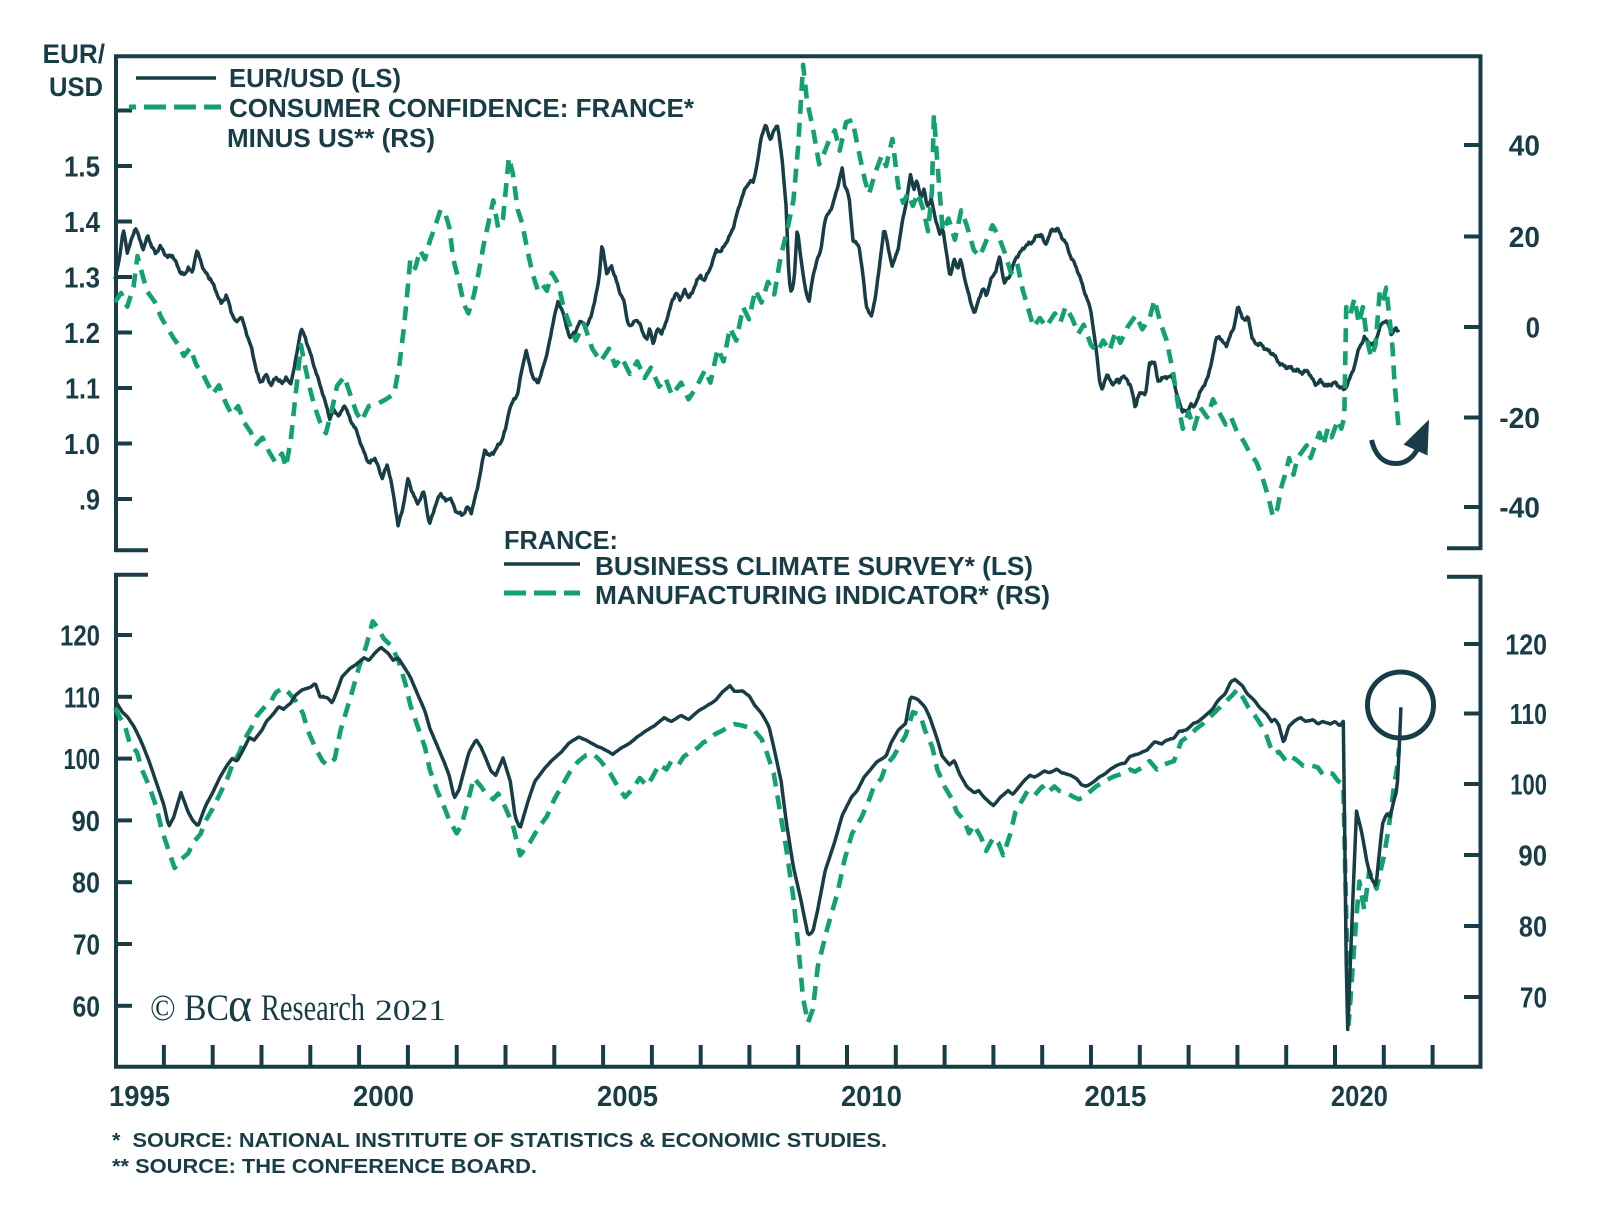 This screenshot has width=1600, height=1207. What do you see at coordinates (82, 390) in the screenshot?
I see `svg-text: 1.1` at bounding box center [82, 390].